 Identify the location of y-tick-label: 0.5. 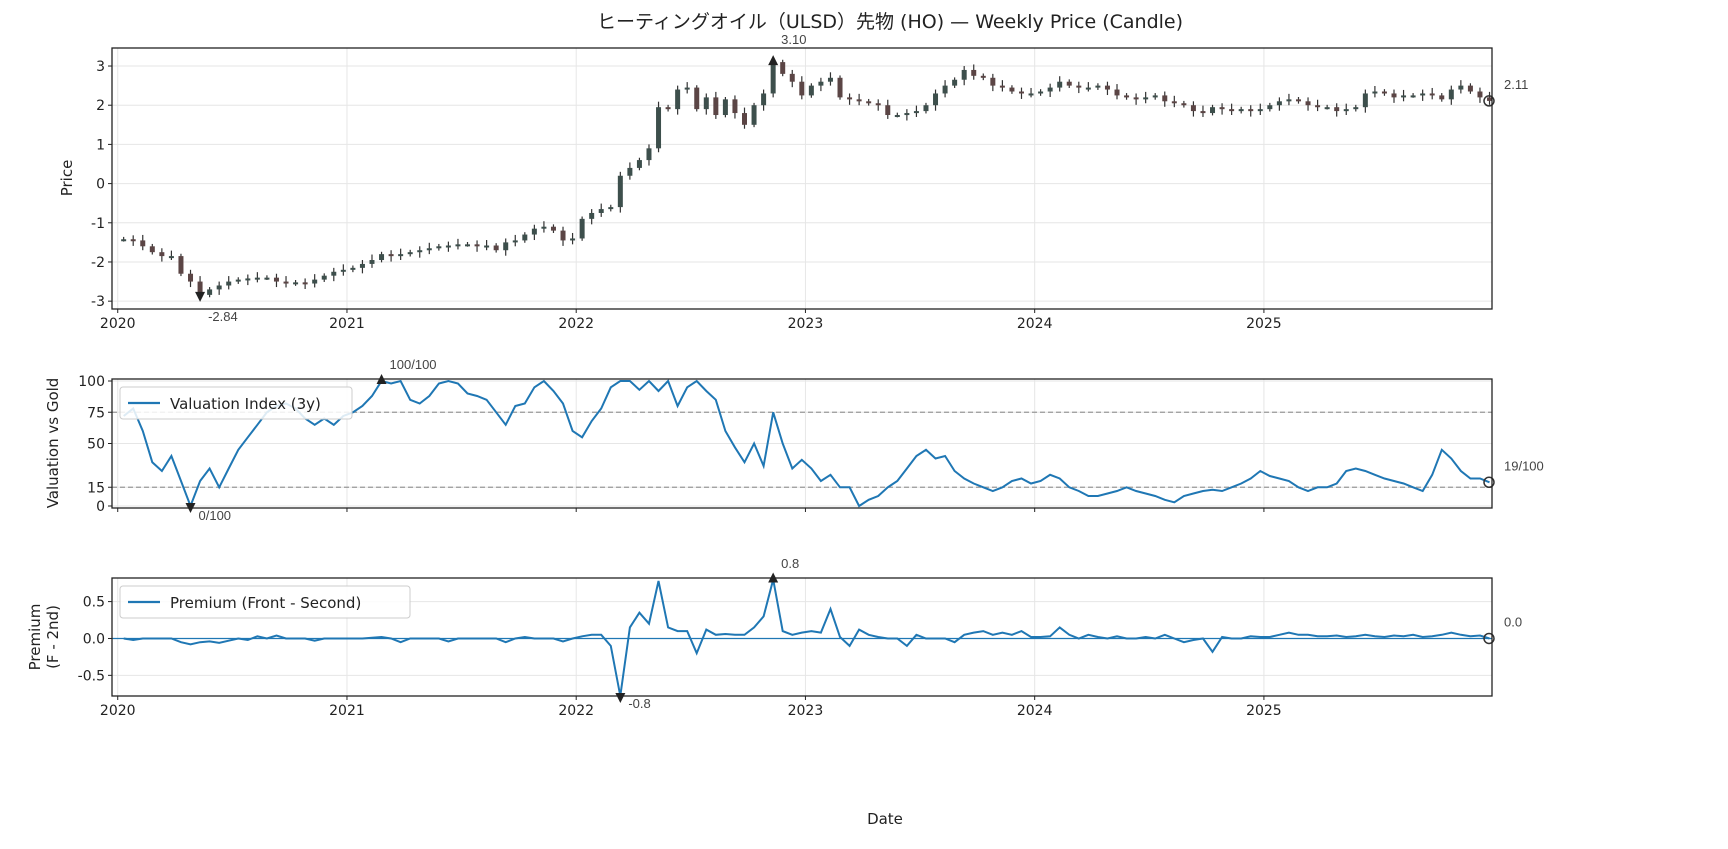
(94, 603).